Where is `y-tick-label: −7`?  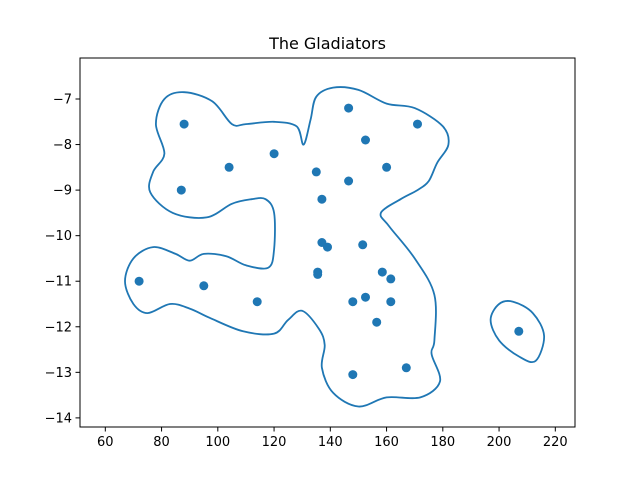 y-tick-label: −7 is located at coordinates (62, 100).